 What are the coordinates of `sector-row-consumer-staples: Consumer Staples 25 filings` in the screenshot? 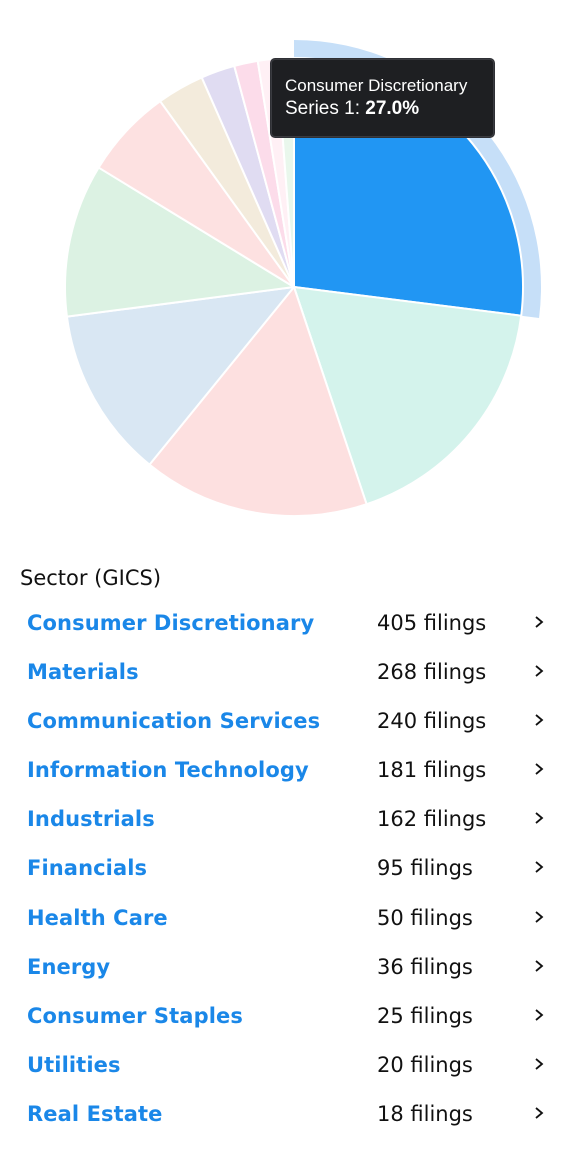 It's located at (282, 1016).